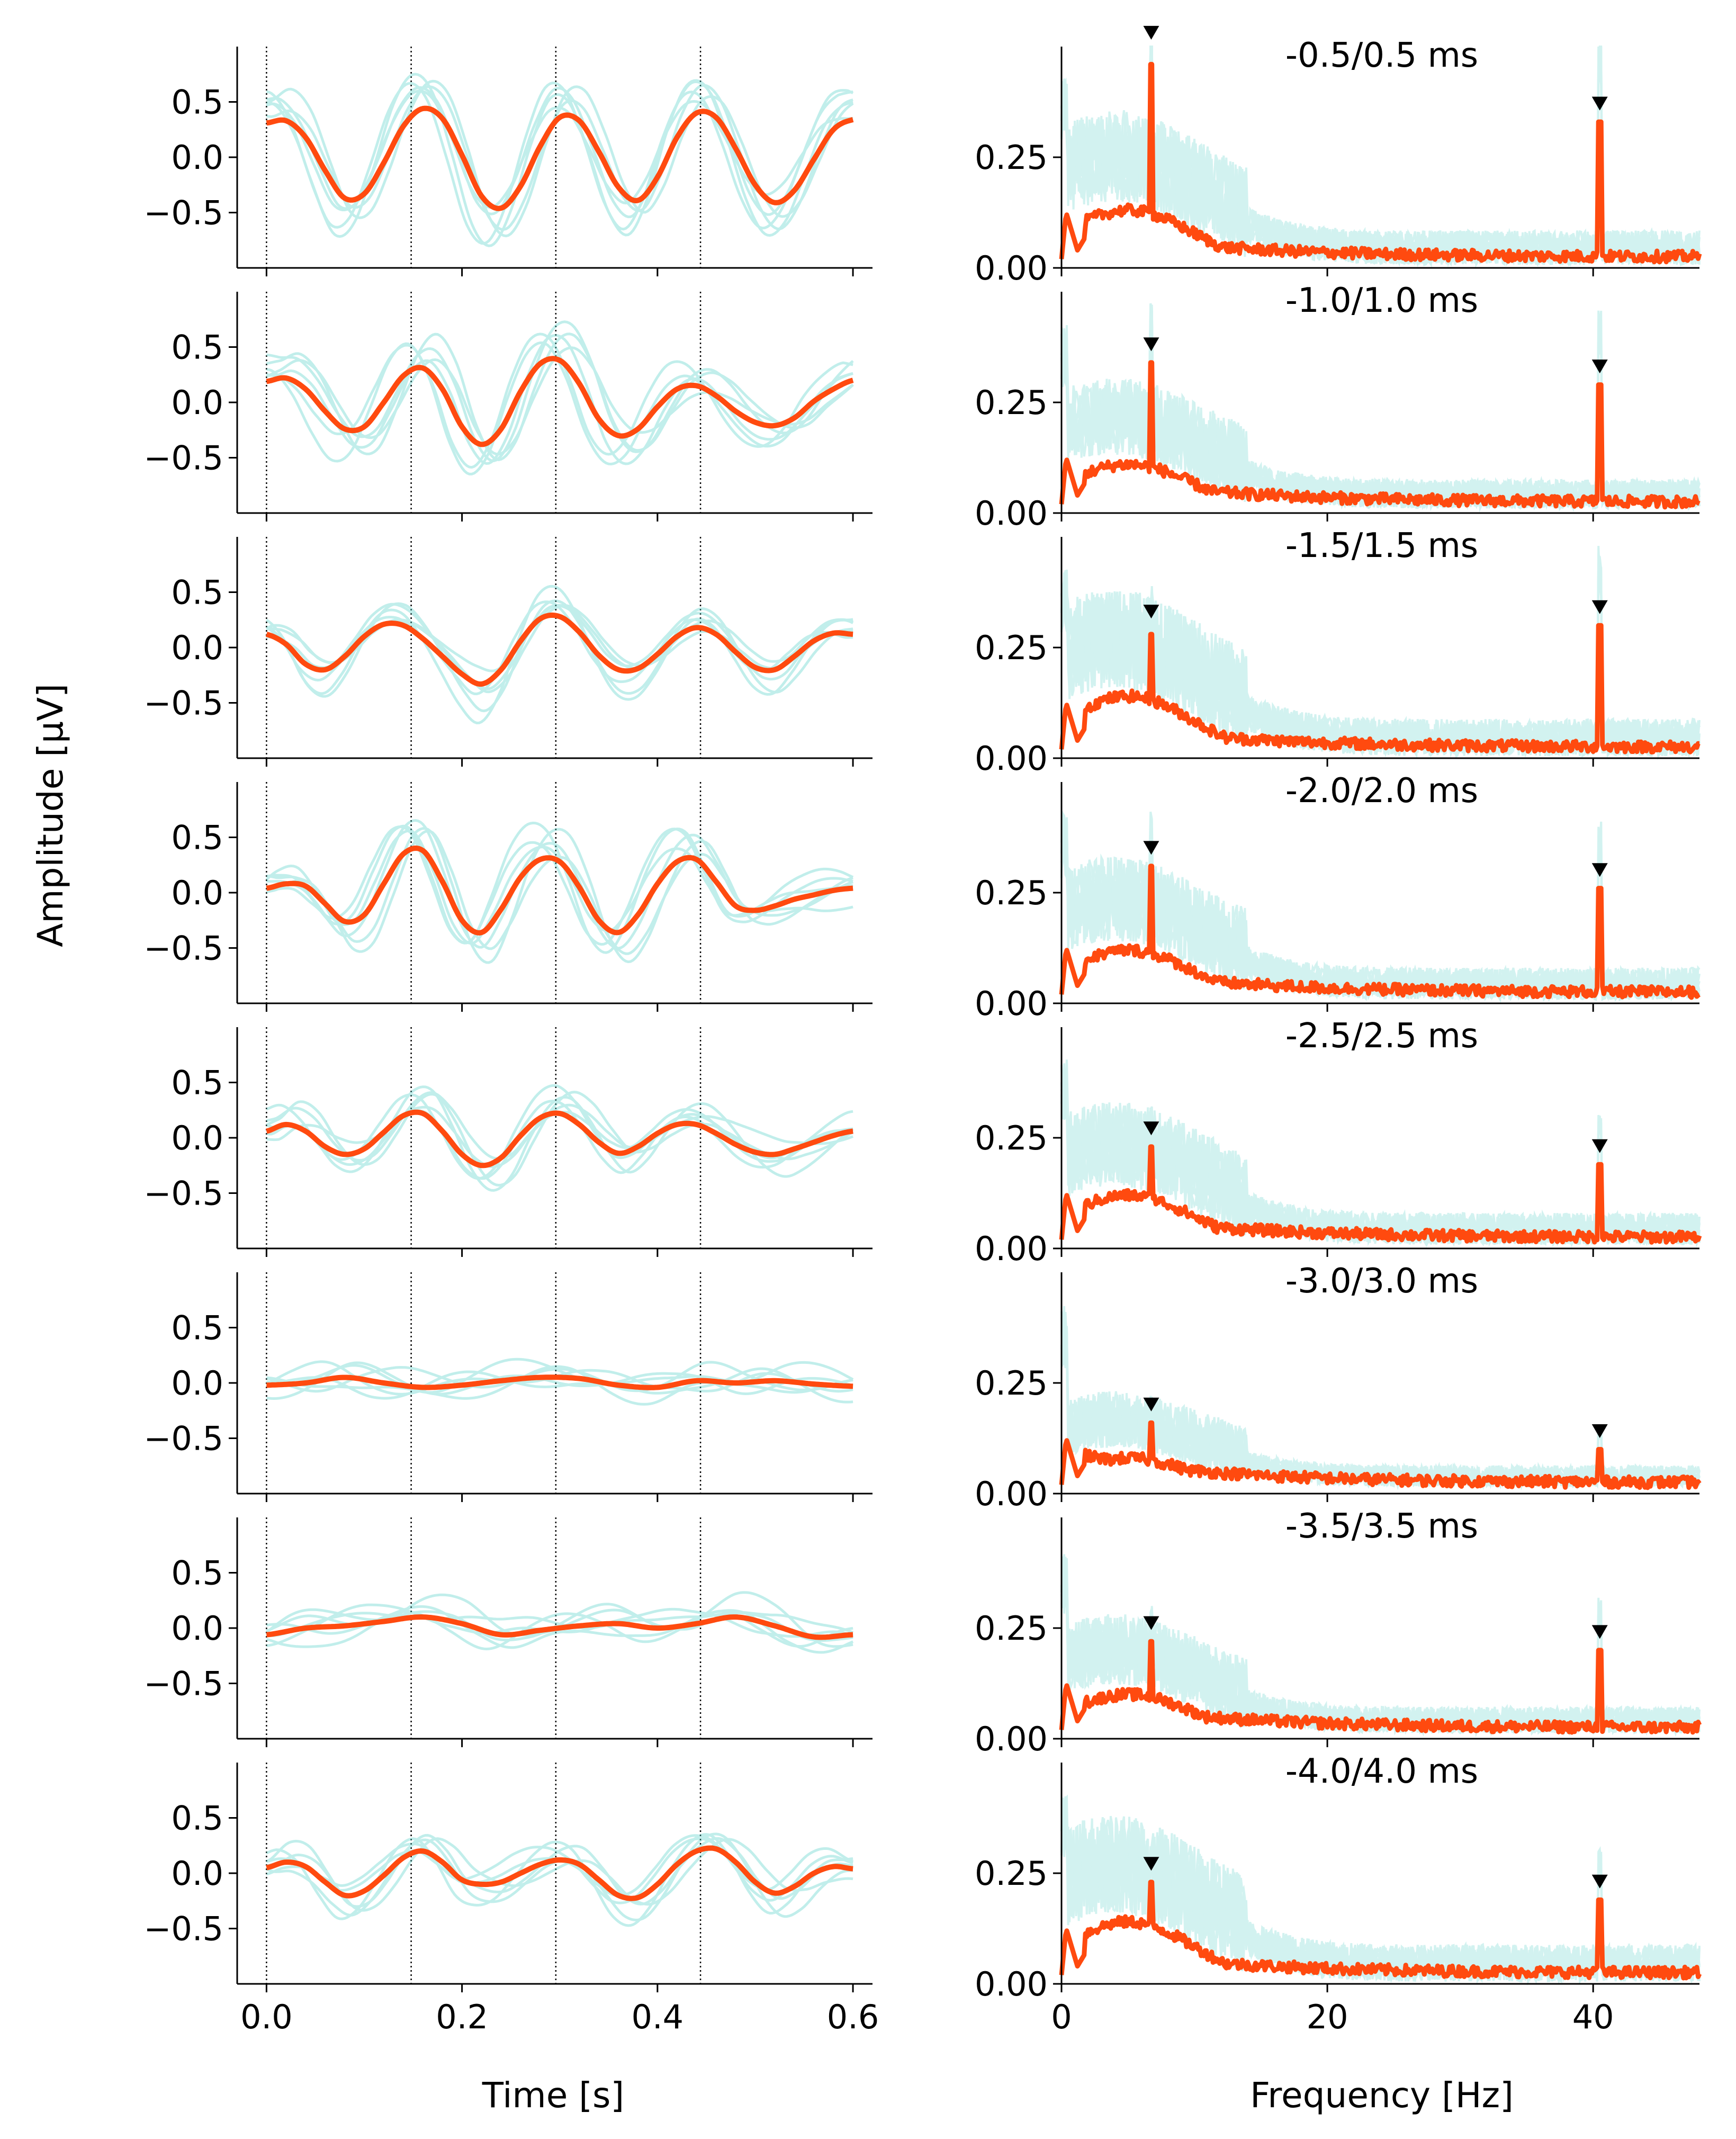 This screenshot has width=1736, height=2139. Describe the element at coordinates (1339, 1142) in the screenshot. I see `spectrum-panel-5: 0.25 0.00 -2.5/2.5 ms` at that location.